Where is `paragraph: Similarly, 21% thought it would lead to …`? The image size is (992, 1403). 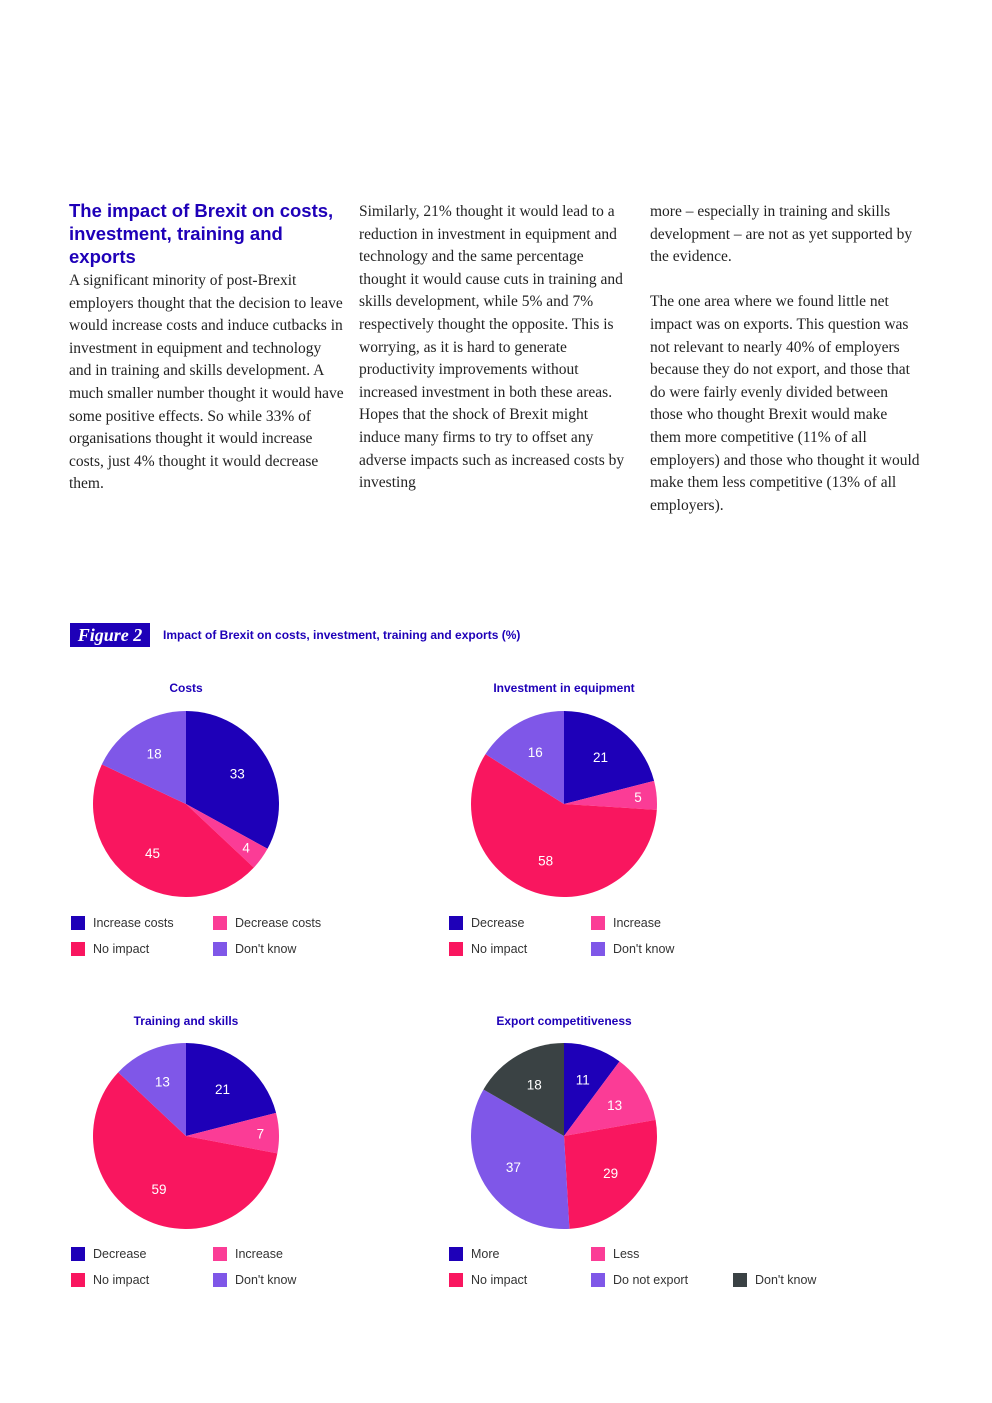 paragraph: Similarly, 21% thought it would lead to … is located at coordinates (492, 347).